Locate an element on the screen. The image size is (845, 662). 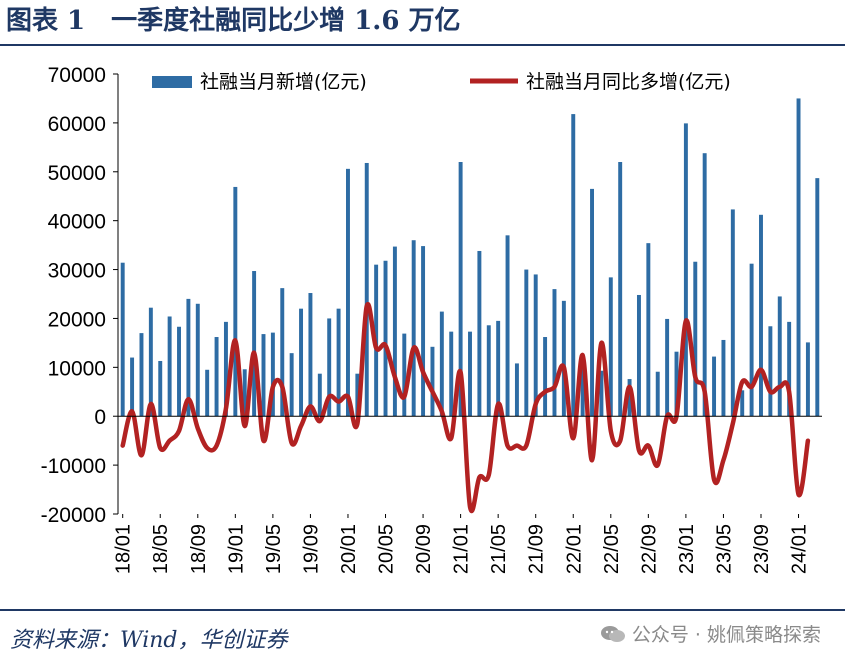
title-divider is located at coordinates (422, 45).